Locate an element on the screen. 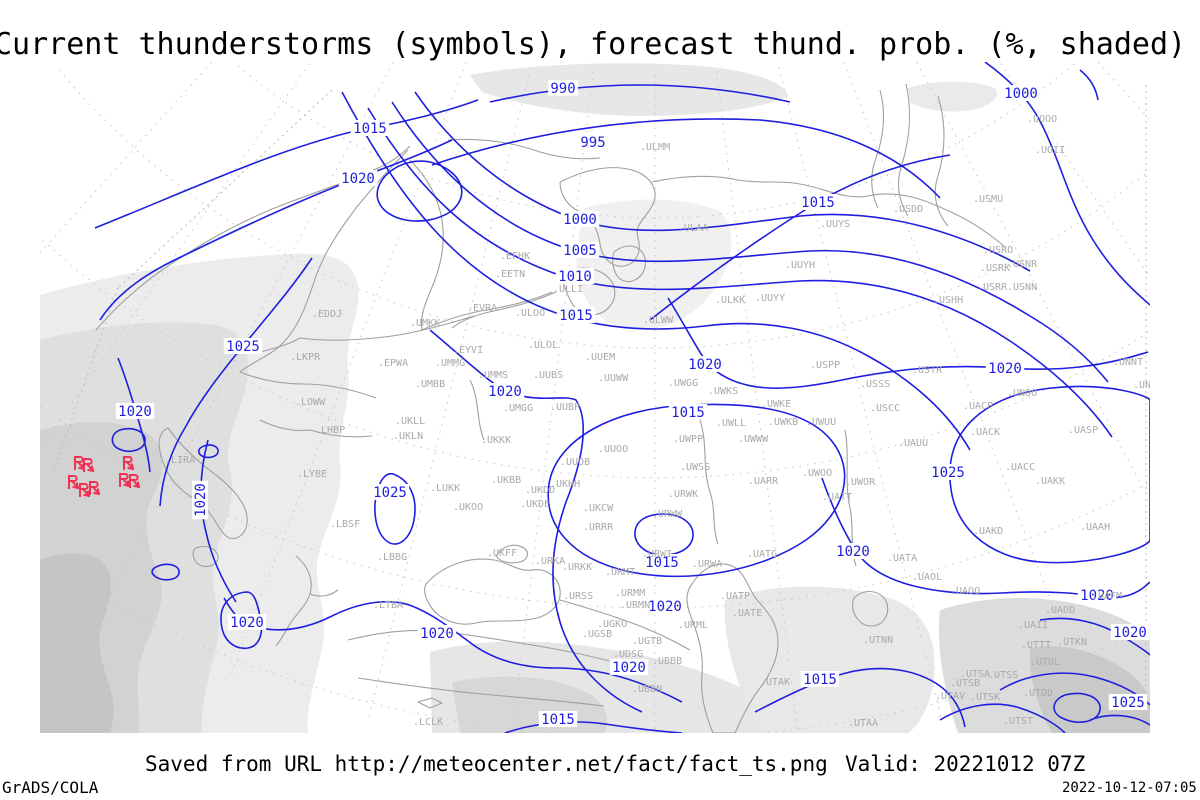 The width and height of the screenshot is (1200, 800). station-label: .LCLK is located at coordinates (428, 722).